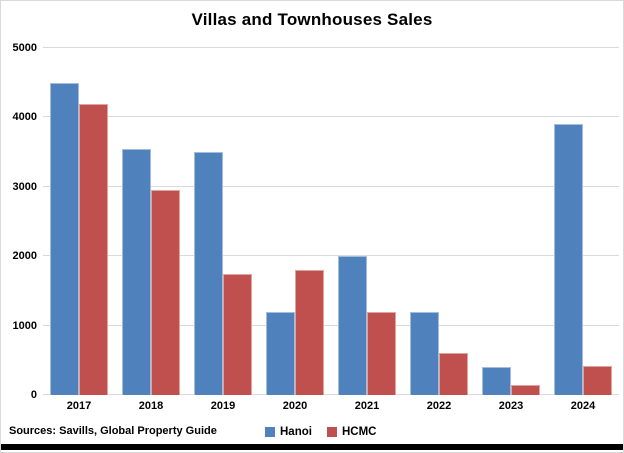 Image resolution: width=624 pixels, height=453 pixels. I want to click on bar-group-2017, so click(79, 221).